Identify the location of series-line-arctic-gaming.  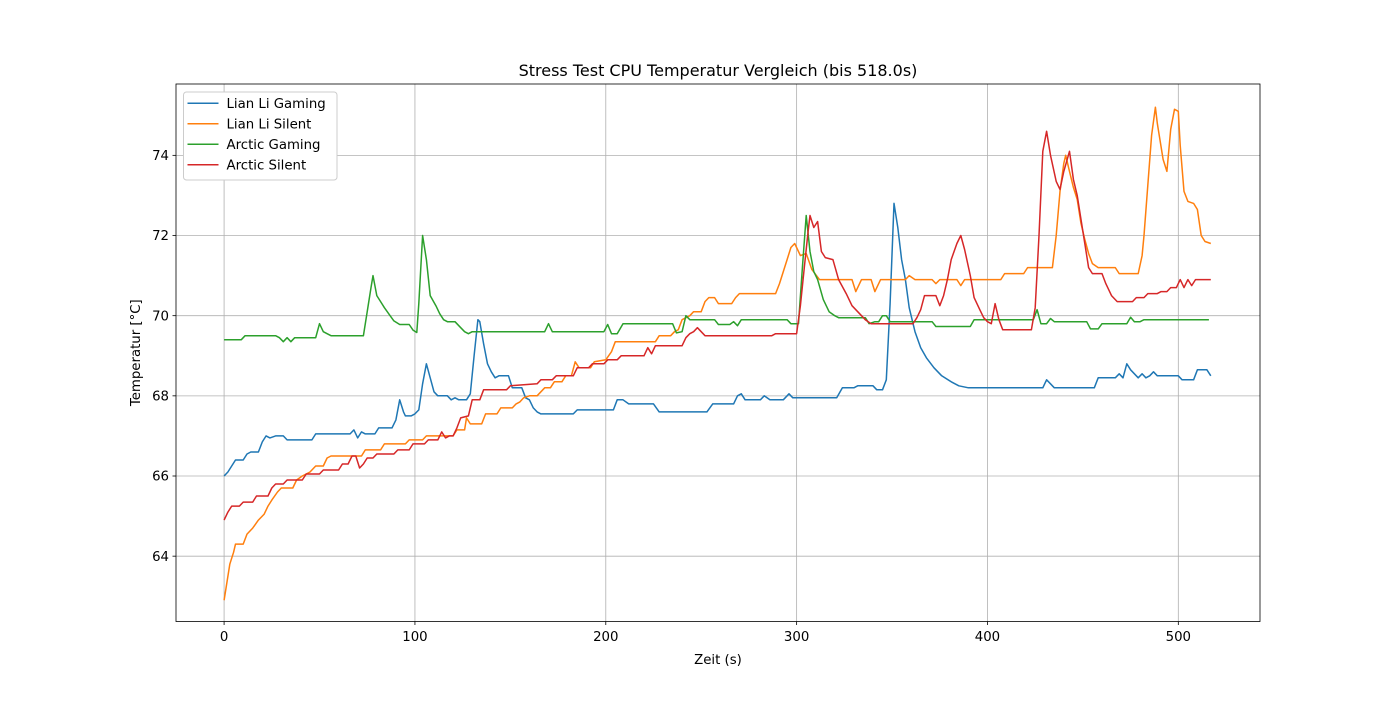
(716, 278).